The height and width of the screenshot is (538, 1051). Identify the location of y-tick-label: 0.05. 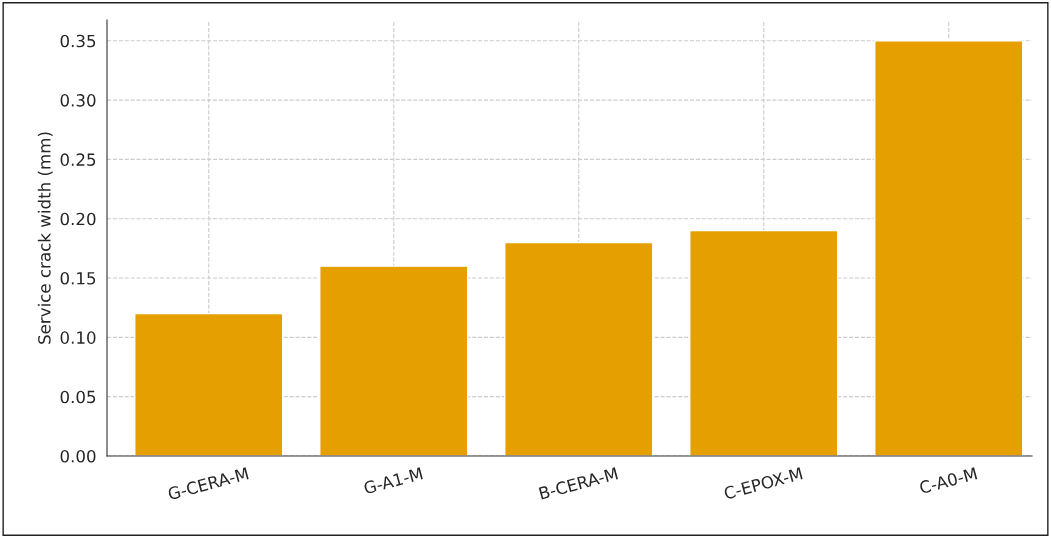
(78, 397).